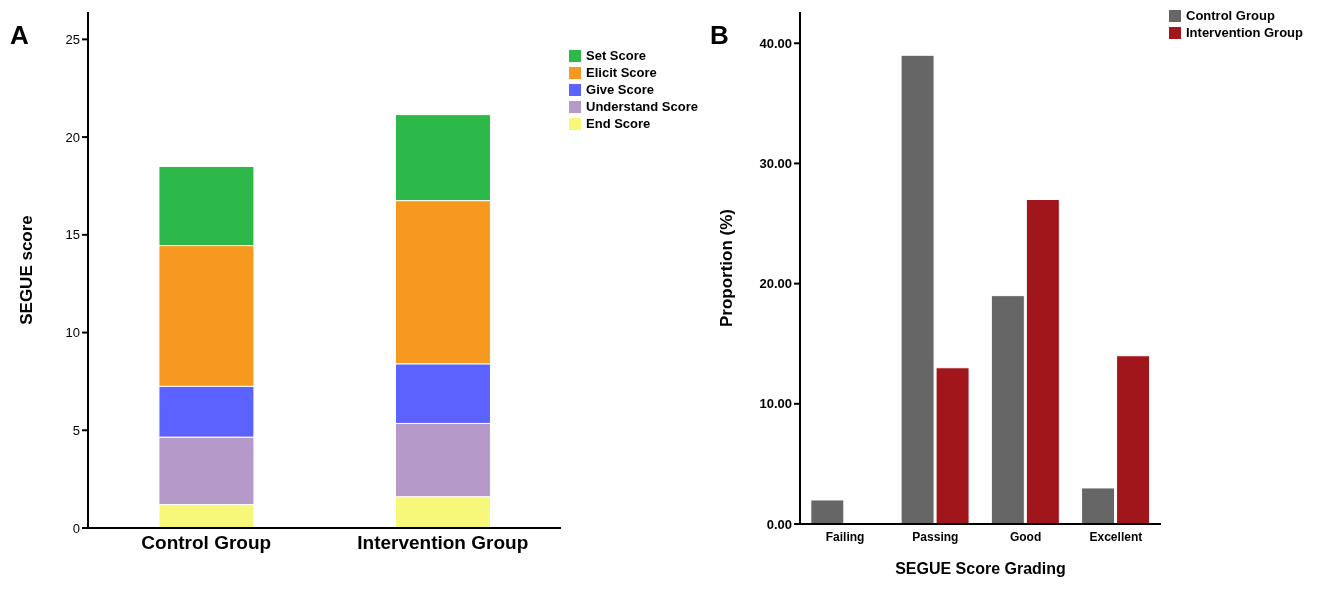 This screenshot has height=590, width=1321. What do you see at coordinates (206, 543) in the screenshot?
I see `x-tick-label: Control Group` at bounding box center [206, 543].